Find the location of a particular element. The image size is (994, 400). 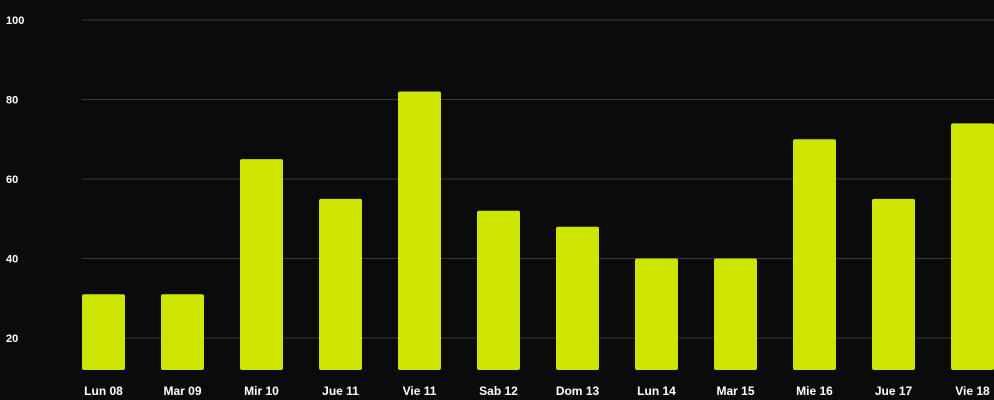

x-tick-label: Jue 11 is located at coordinates (340, 391).